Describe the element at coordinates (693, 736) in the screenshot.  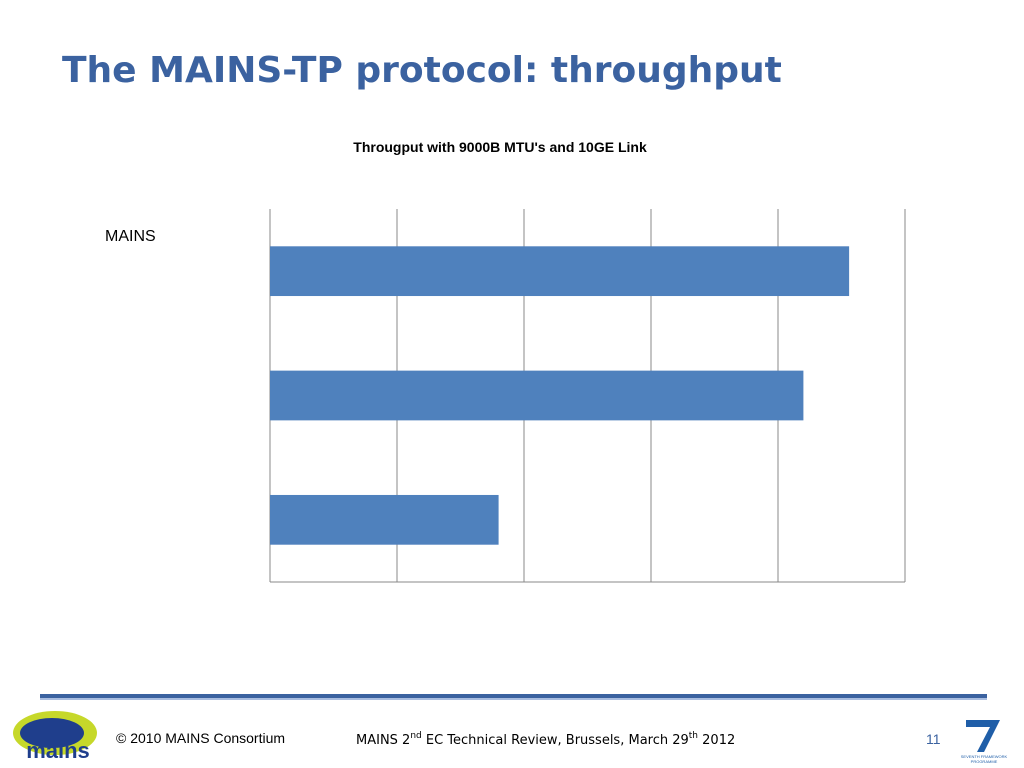
I see `event-sup: th` at that location.